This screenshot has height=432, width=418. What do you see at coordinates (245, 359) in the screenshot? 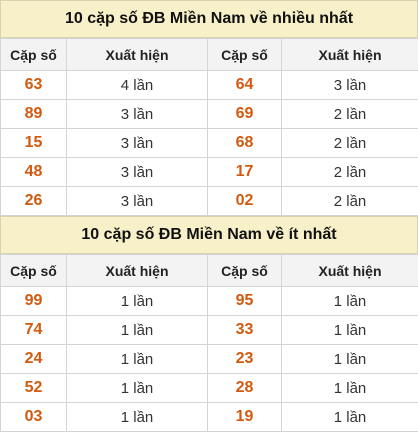
I see `pair-number: 23` at bounding box center [245, 359].